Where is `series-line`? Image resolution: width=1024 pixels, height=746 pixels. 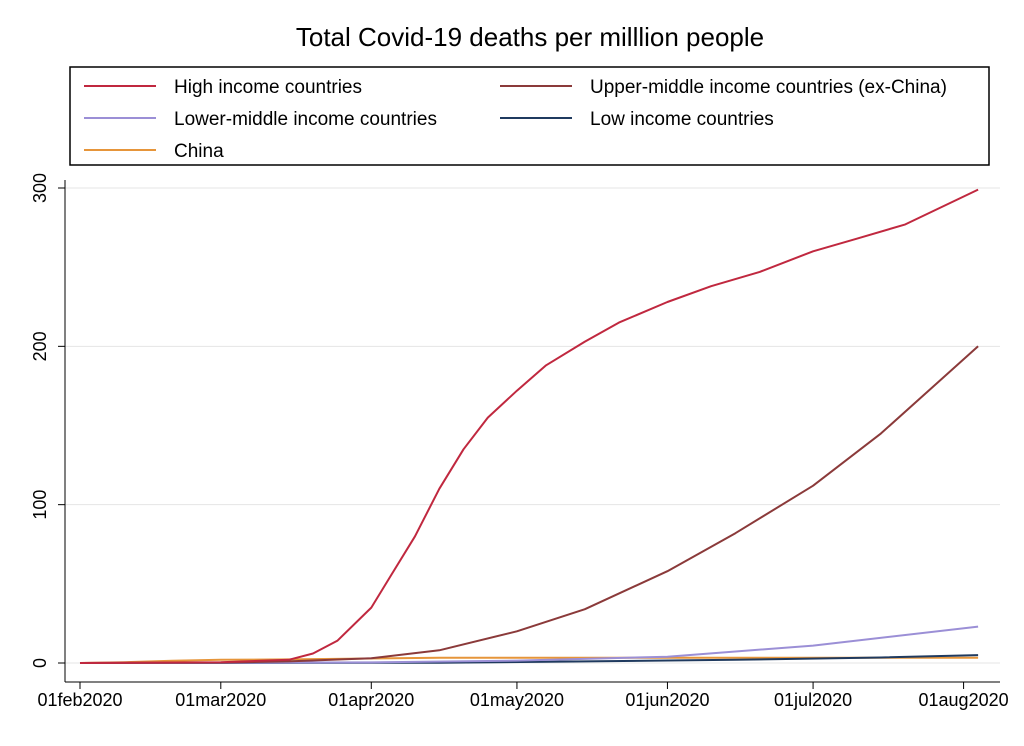 series-line is located at coordinates (529, 644).